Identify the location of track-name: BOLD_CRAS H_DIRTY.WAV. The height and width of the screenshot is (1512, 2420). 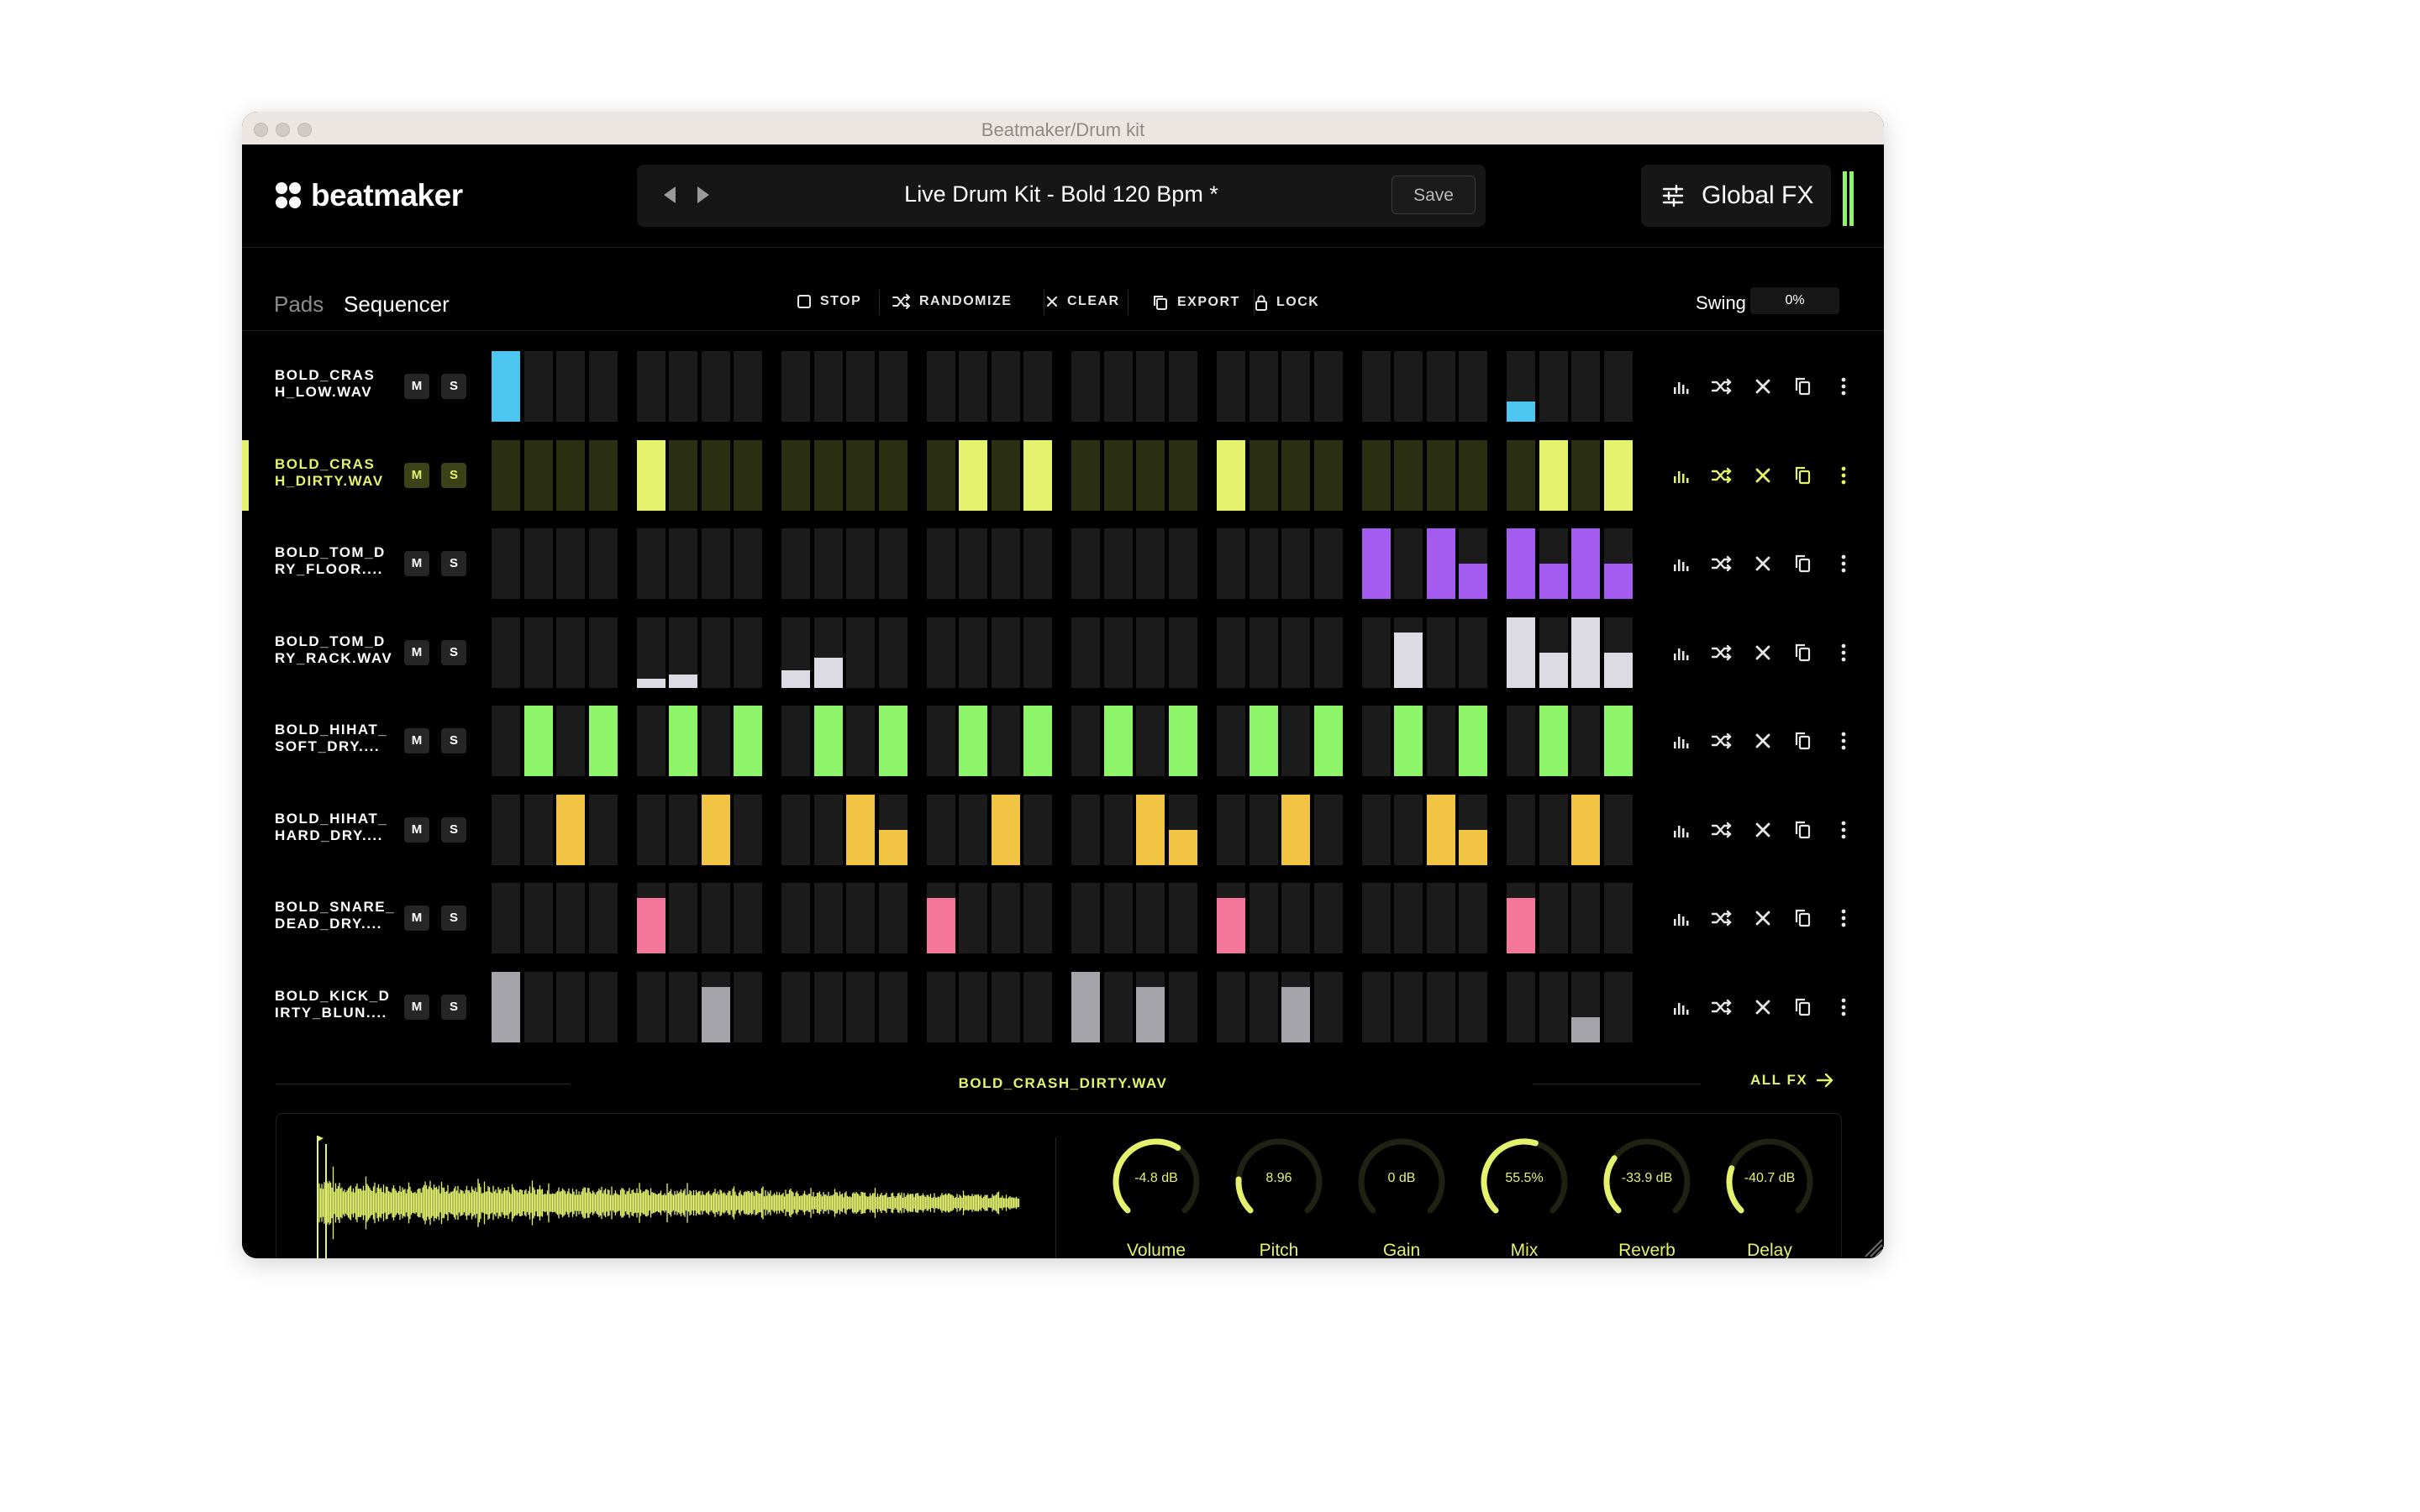
(329, 472).